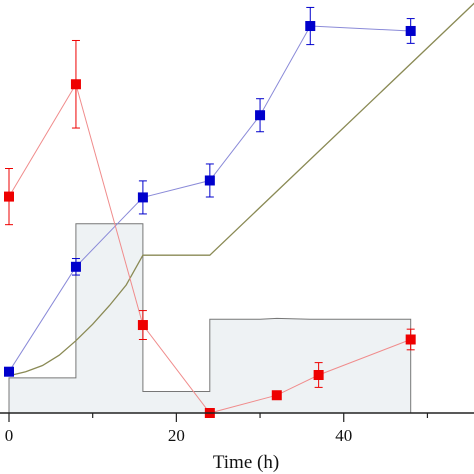 The height and width of the screenshot is (474, 474). I want to click on x-tick-label-0: 0, so click(9, 435).